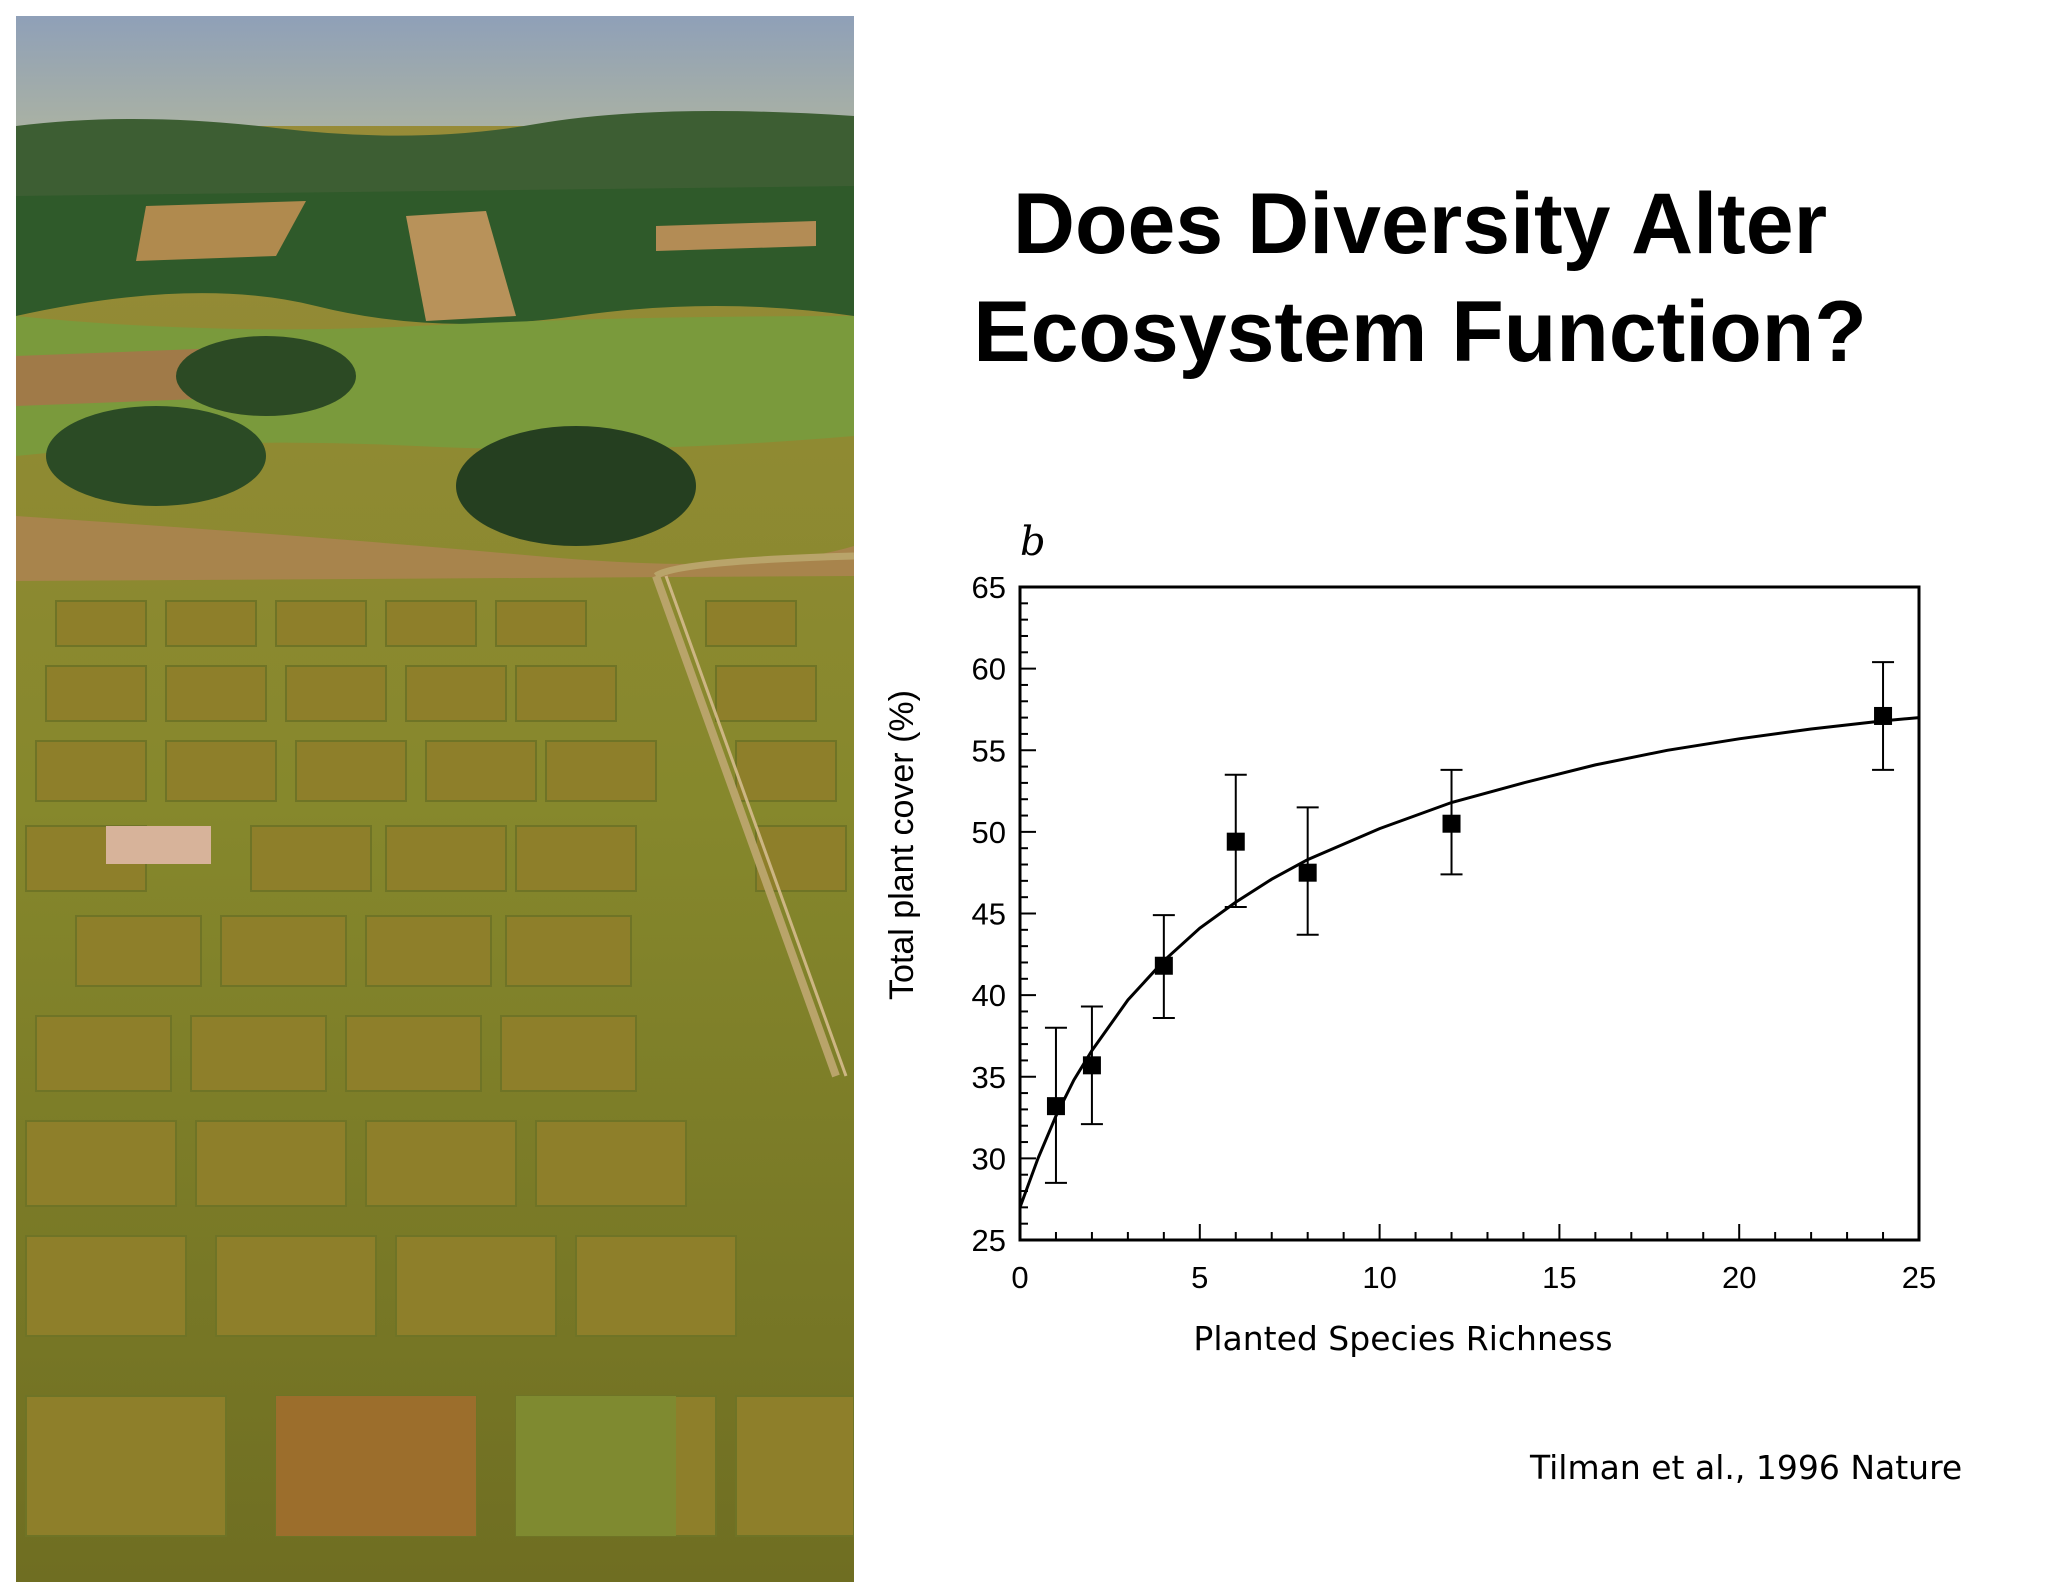 The image size is (2048, 1582). What do you see at coordinates (989, 669) in the screenshot?
I see `y-tick-label: 60` at bounding box center [989, 669].